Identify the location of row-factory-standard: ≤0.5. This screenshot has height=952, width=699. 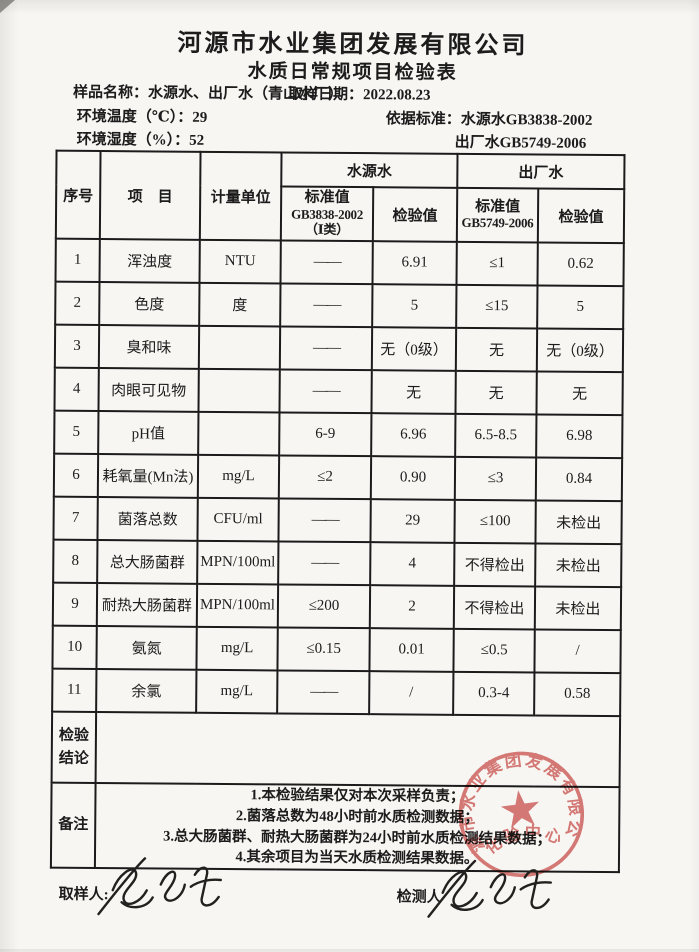
(494, 650).